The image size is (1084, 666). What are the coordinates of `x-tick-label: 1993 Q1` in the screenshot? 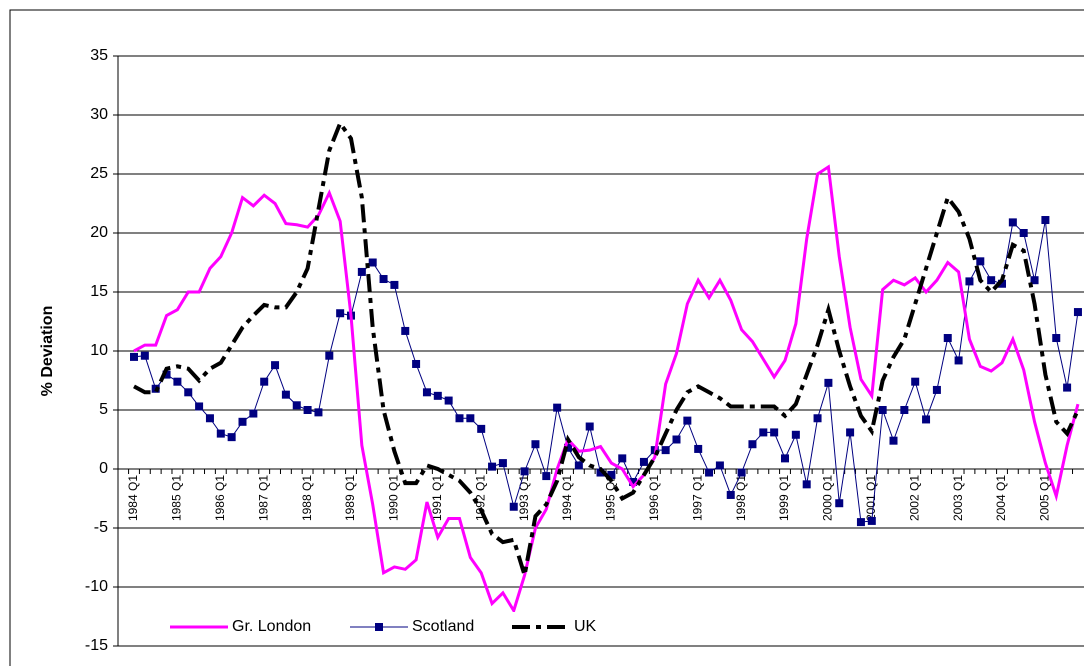 It's located at (524, 498).